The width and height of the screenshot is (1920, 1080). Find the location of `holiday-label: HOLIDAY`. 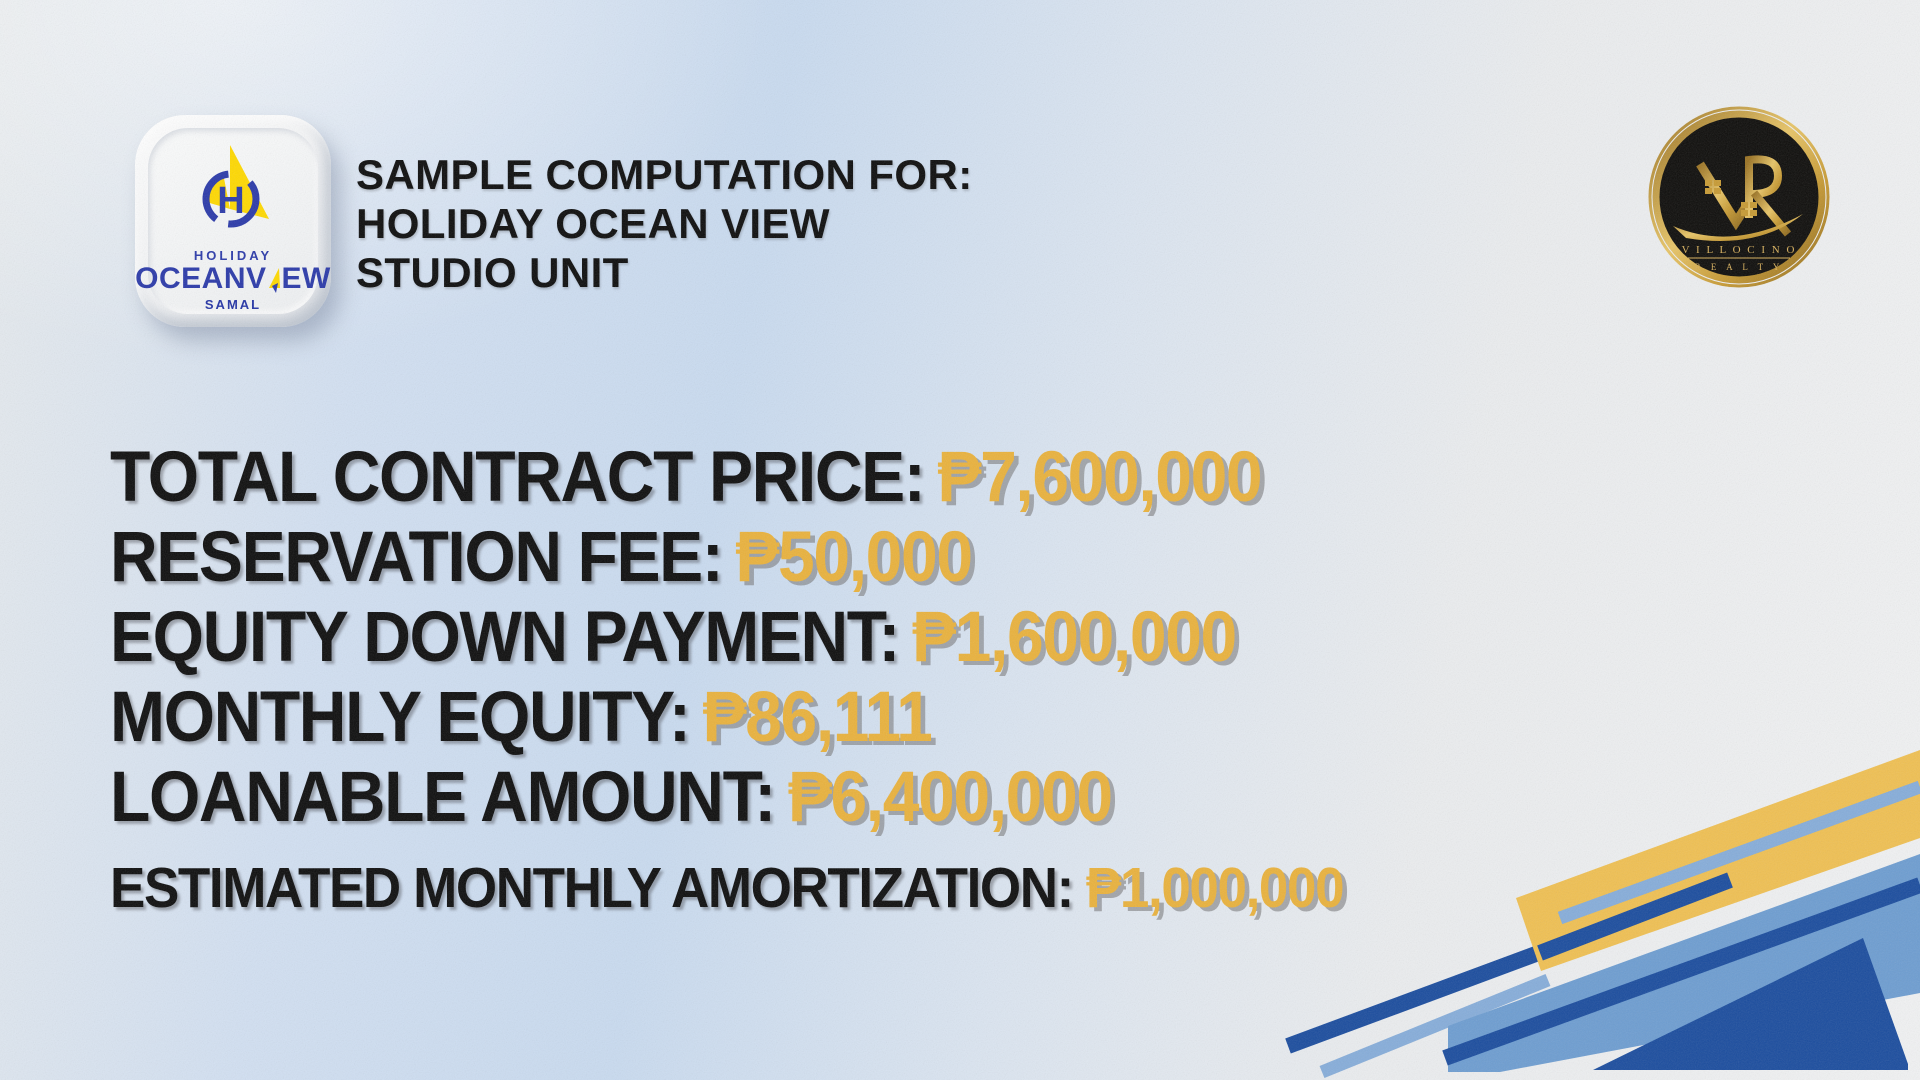

holiday-label: HOLIDAY is located at coordinates (233, 255).